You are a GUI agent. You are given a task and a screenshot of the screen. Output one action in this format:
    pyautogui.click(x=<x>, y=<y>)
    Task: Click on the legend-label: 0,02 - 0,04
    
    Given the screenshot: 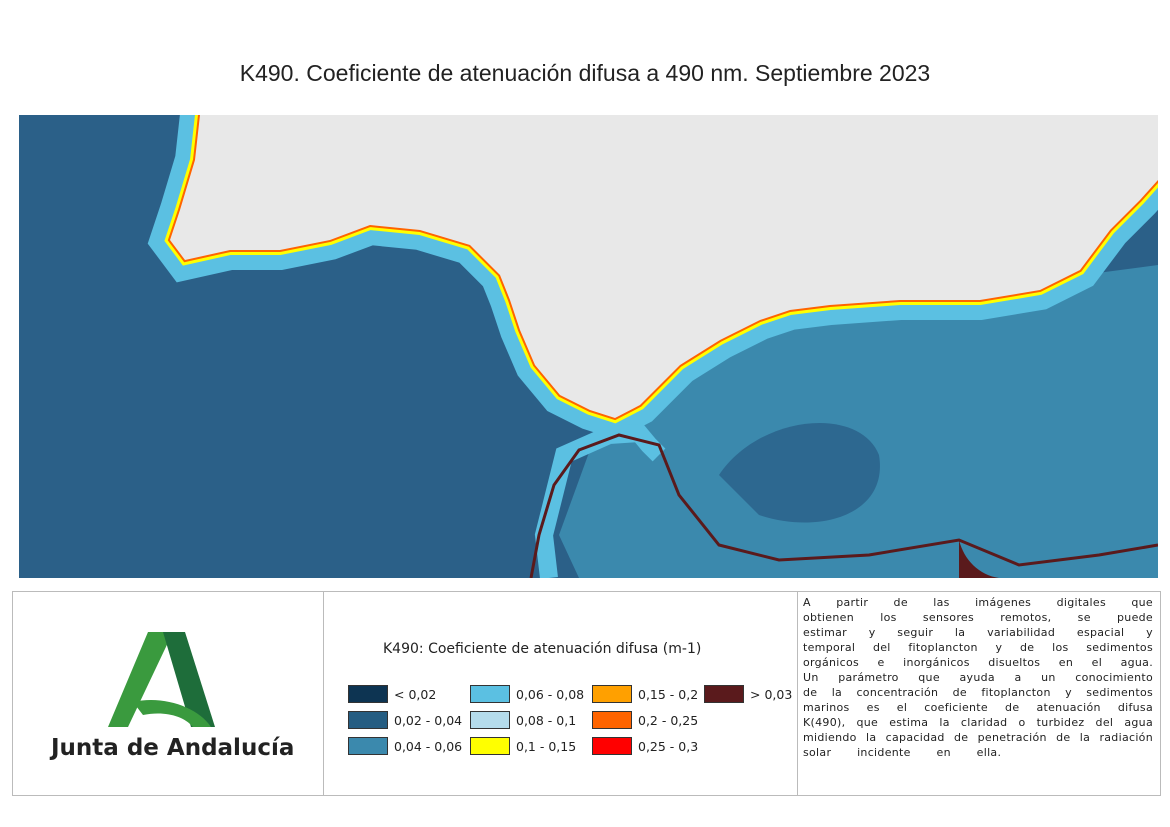 What is the action you would take?
    pyautogui.click(x=428, y=720)
    